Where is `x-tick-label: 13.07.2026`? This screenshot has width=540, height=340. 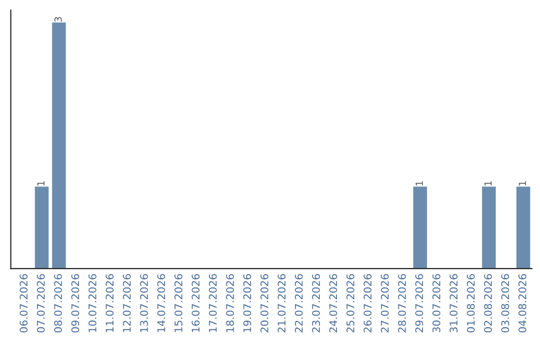
x-tick-label: 13.07.2026 is located at coordinates (144, 303).